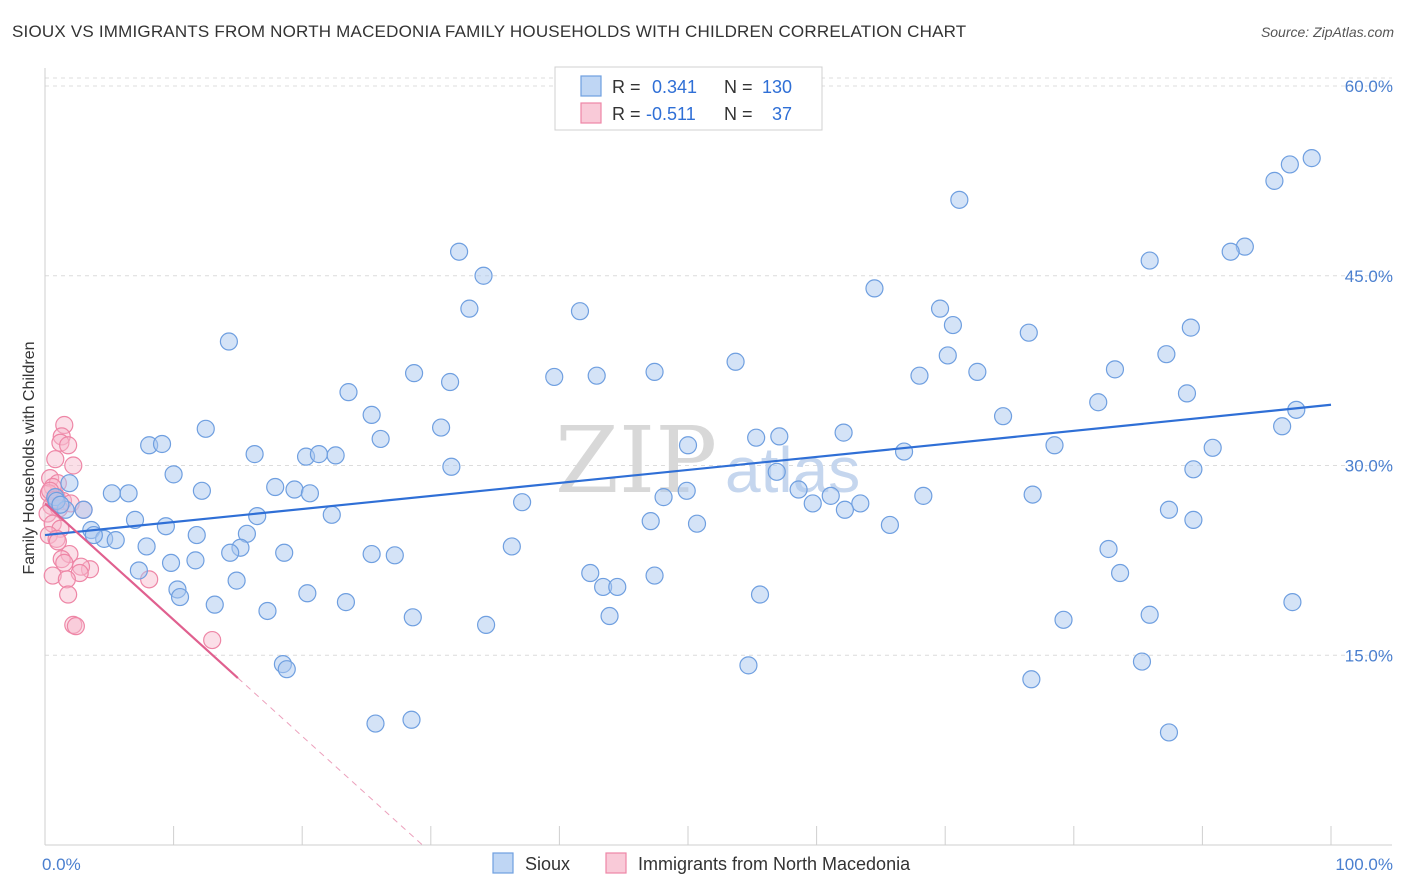 The image size is (1406, 892). I want to click on sioux-trend-line, so click(688, 470).